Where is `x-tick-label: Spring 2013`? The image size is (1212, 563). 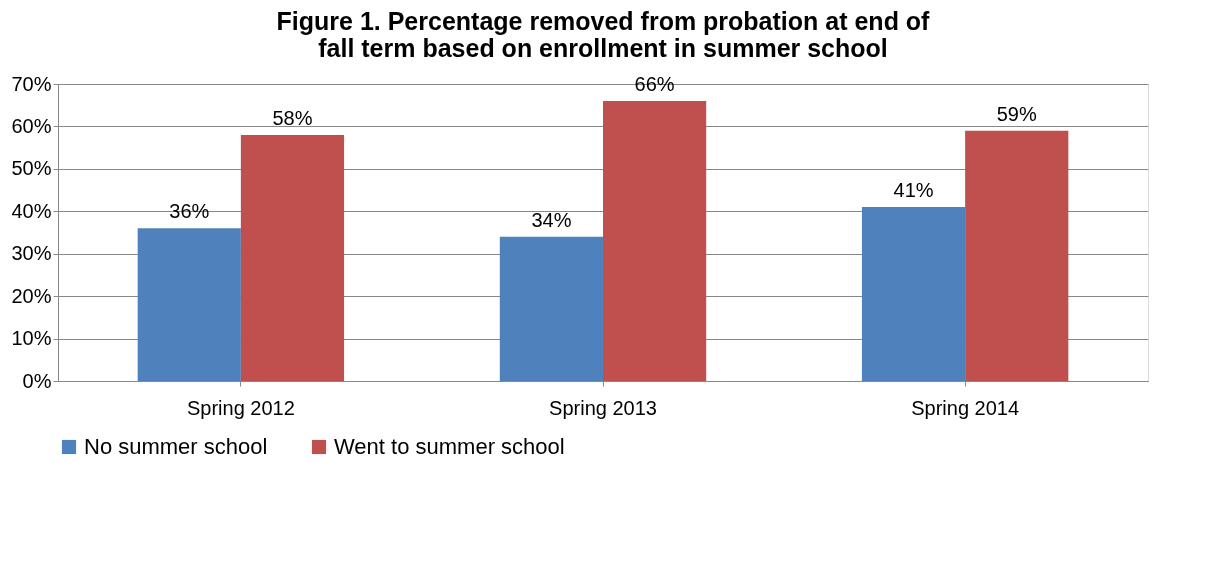 x-tick-label: Spring 2013 is located at coordinates (603, 407).